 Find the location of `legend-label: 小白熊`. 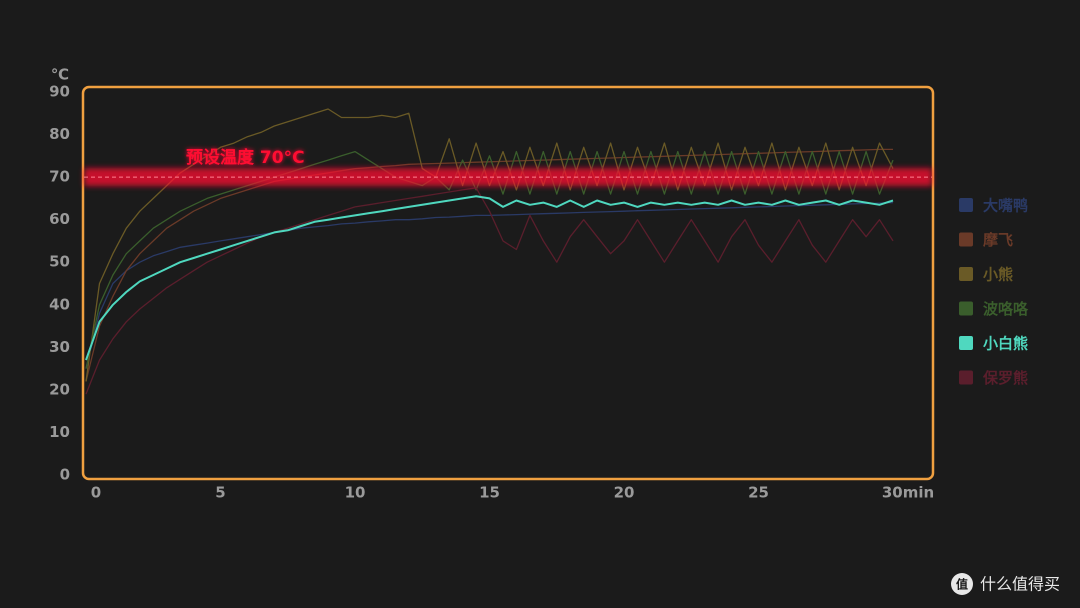

legend-label: 小白熊 is located at coordinates (1005, 344).